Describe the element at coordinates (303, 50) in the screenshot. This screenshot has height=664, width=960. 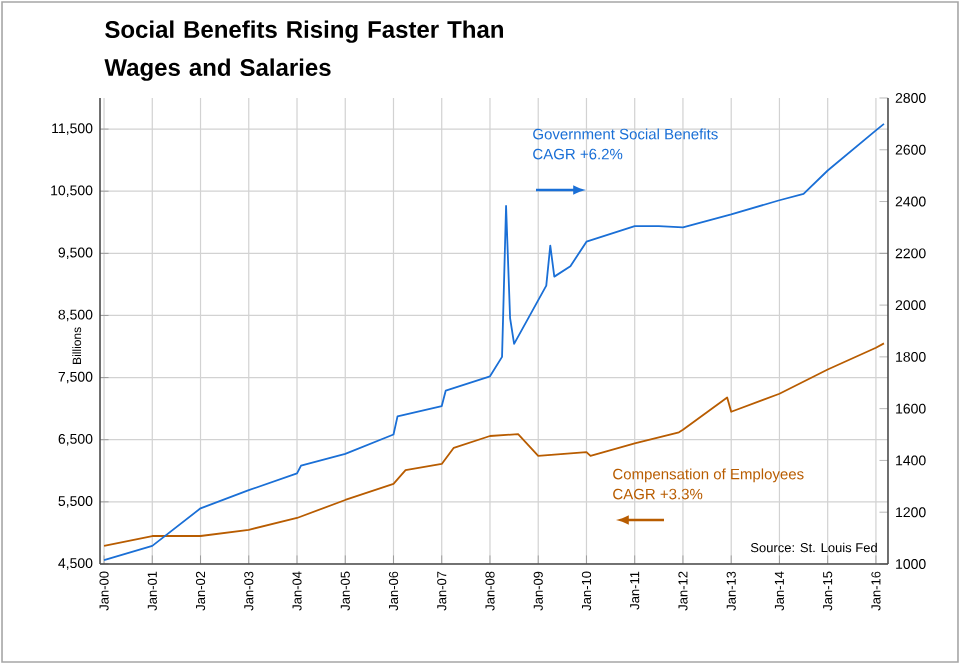
I see `chart-title: Social Benefits Rising Faster Than Wages and Salaries` at that location.